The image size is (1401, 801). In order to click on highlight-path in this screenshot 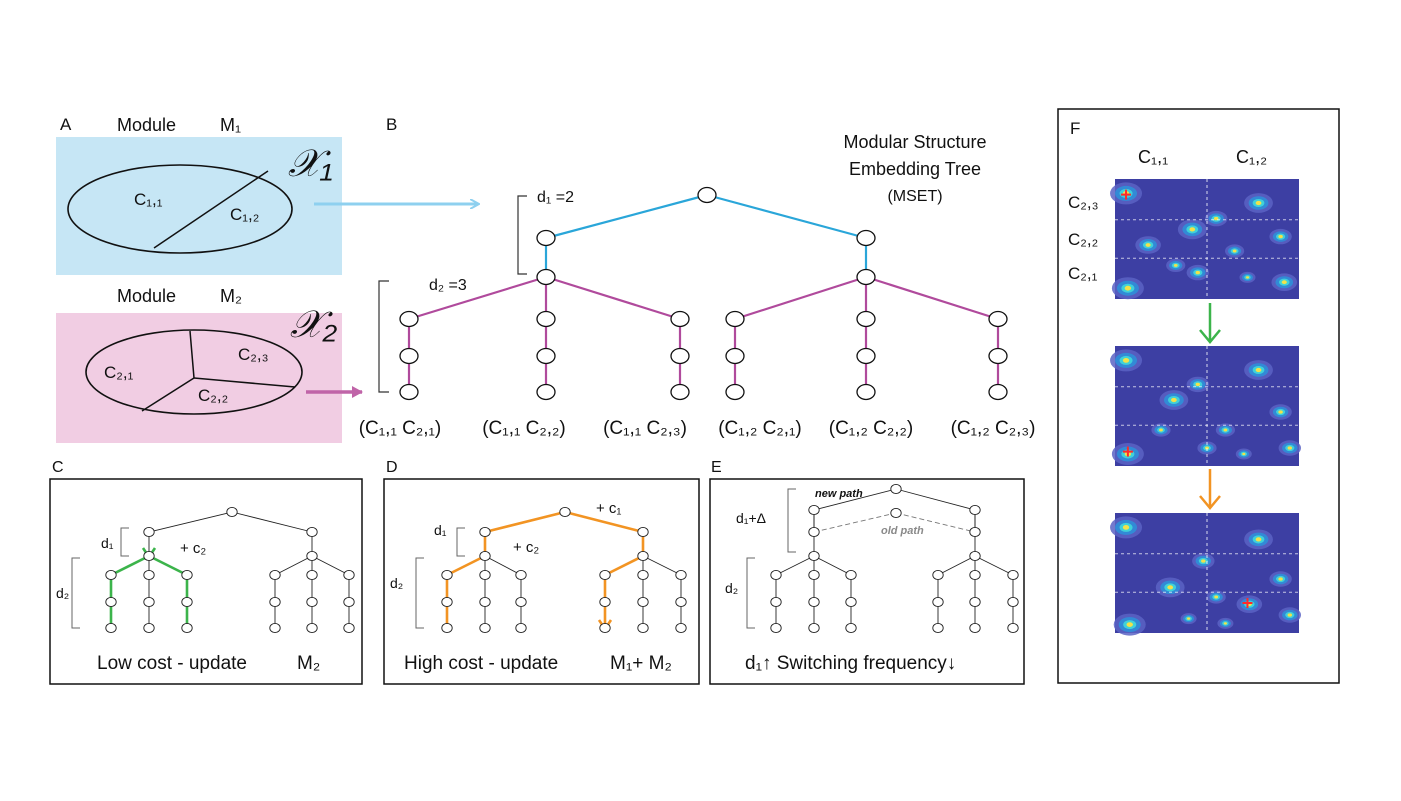, I will do `click(168, 591)`.